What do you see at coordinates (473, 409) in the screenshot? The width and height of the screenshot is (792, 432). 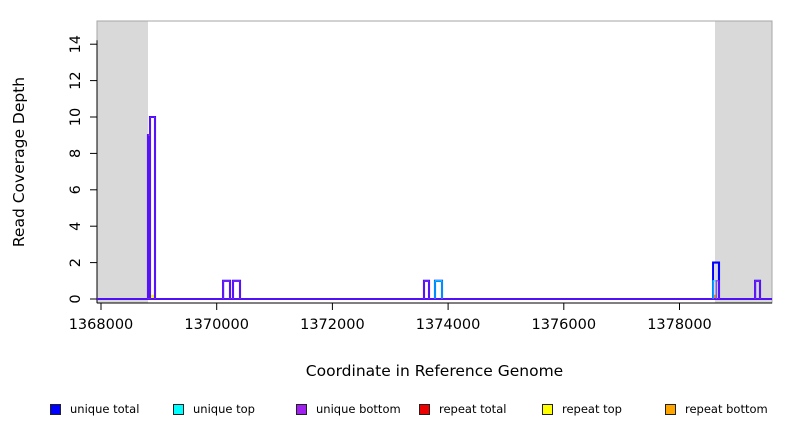 I see `legend-label: repeat total` at bounding box center [473, 409].